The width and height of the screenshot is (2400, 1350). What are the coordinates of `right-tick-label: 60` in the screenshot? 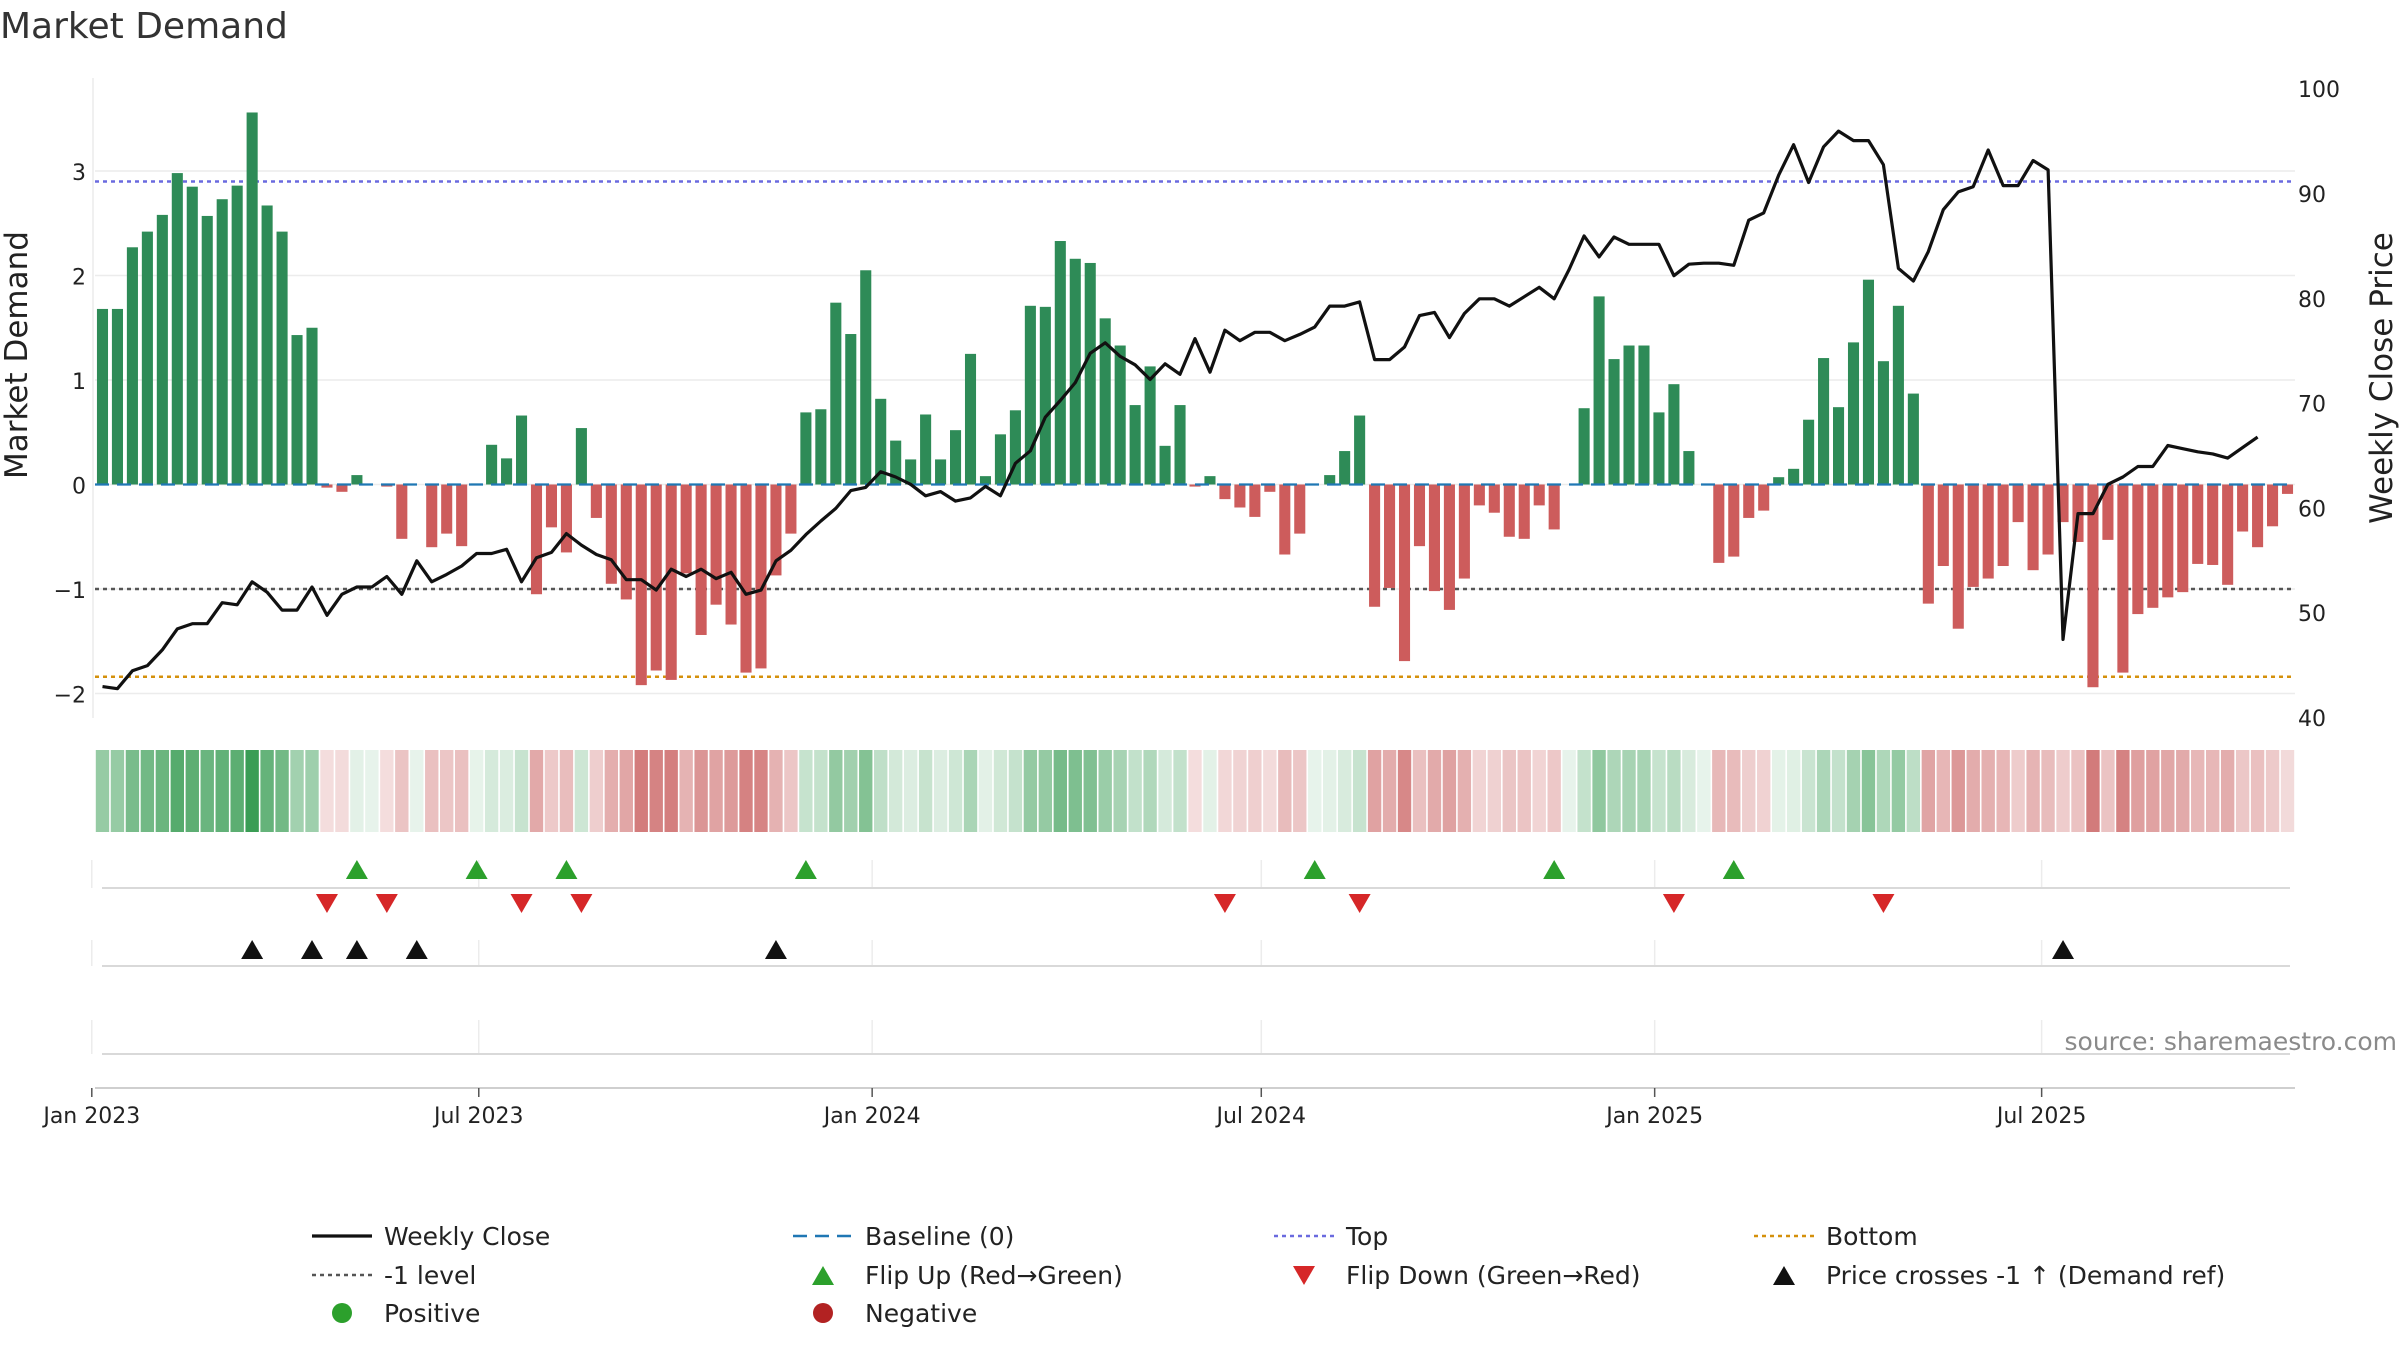 It's located at (2312, 509).